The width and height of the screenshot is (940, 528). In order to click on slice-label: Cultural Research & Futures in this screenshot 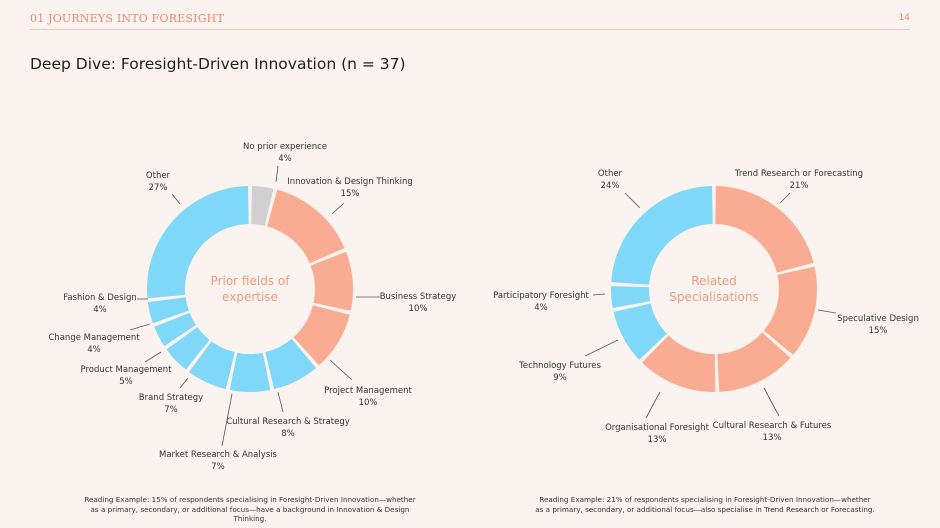, I will do `click(772, 426)`.